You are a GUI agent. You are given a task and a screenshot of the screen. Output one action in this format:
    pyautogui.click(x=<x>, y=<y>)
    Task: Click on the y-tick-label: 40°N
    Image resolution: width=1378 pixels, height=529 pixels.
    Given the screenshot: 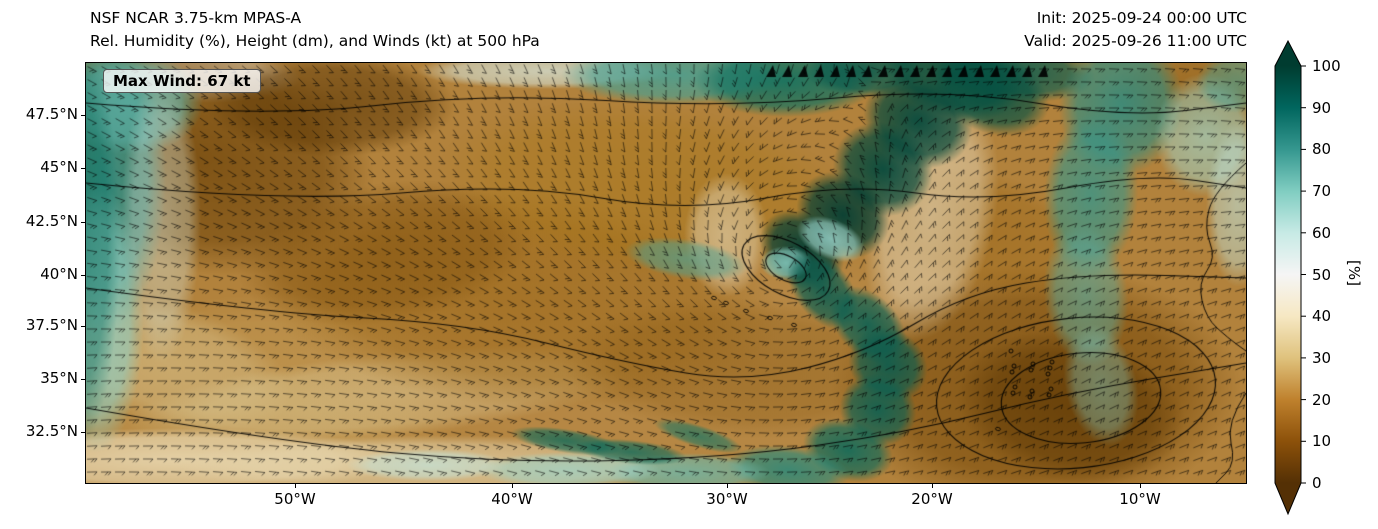 What is the action you would take?
    pyautogui.click(x=59, y=274)
    